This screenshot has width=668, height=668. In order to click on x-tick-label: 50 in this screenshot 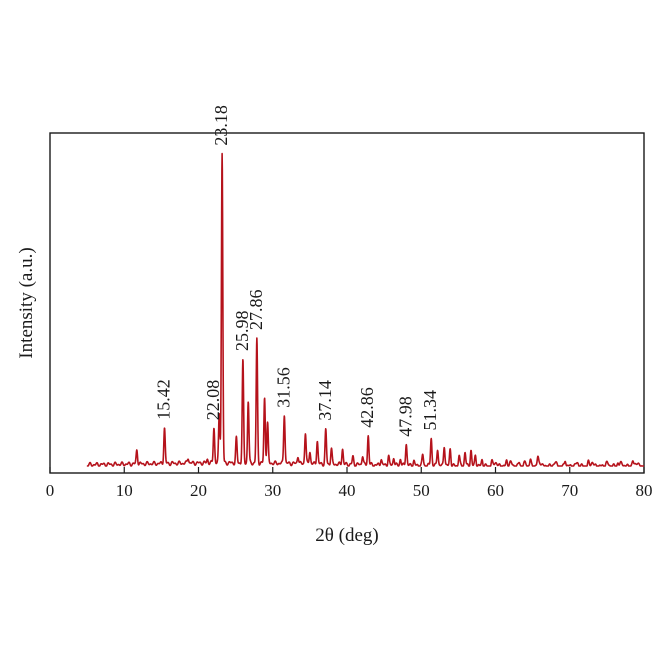, I will do `click(421, 490)`.